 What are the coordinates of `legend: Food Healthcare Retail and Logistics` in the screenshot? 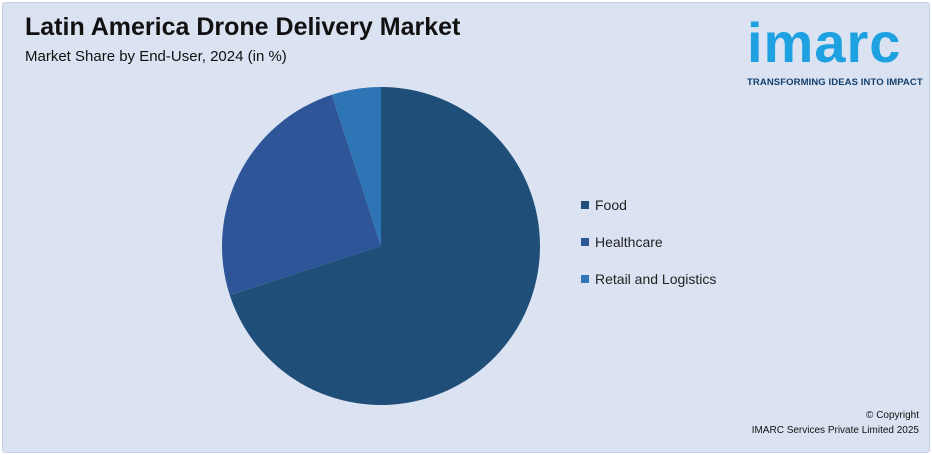 It's located at (648, 241).